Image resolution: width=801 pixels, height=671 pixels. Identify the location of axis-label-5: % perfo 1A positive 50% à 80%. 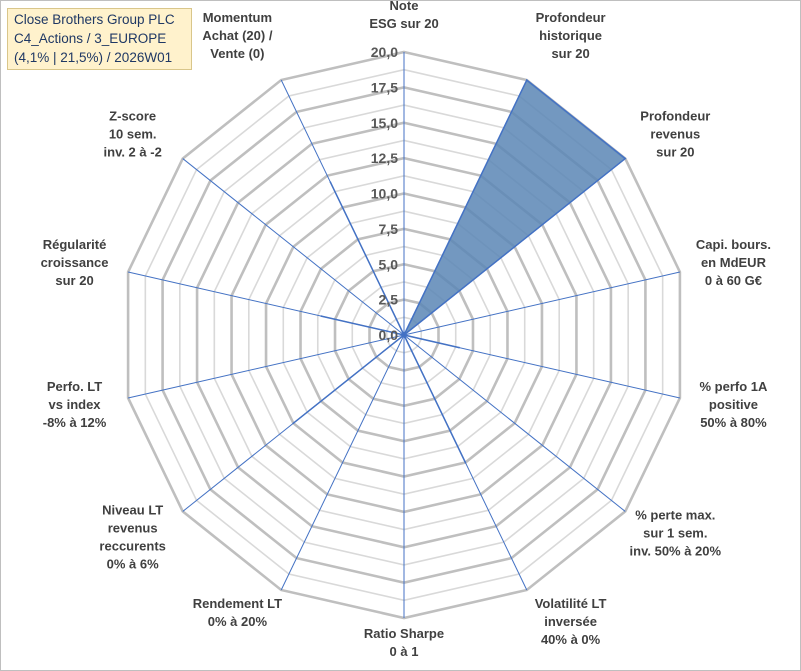
(734, 404).